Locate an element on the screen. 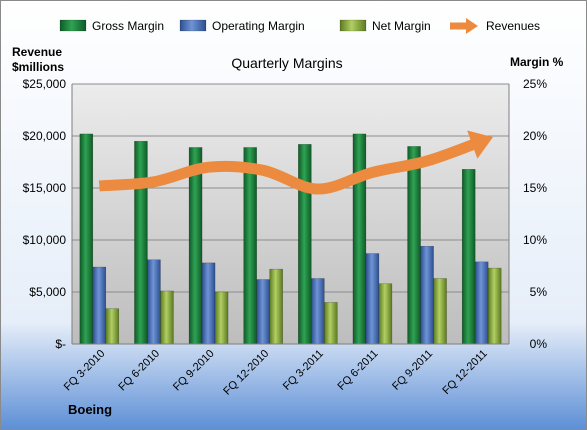  left-tick-label: $20,000 is located at coordinates (45, 136).